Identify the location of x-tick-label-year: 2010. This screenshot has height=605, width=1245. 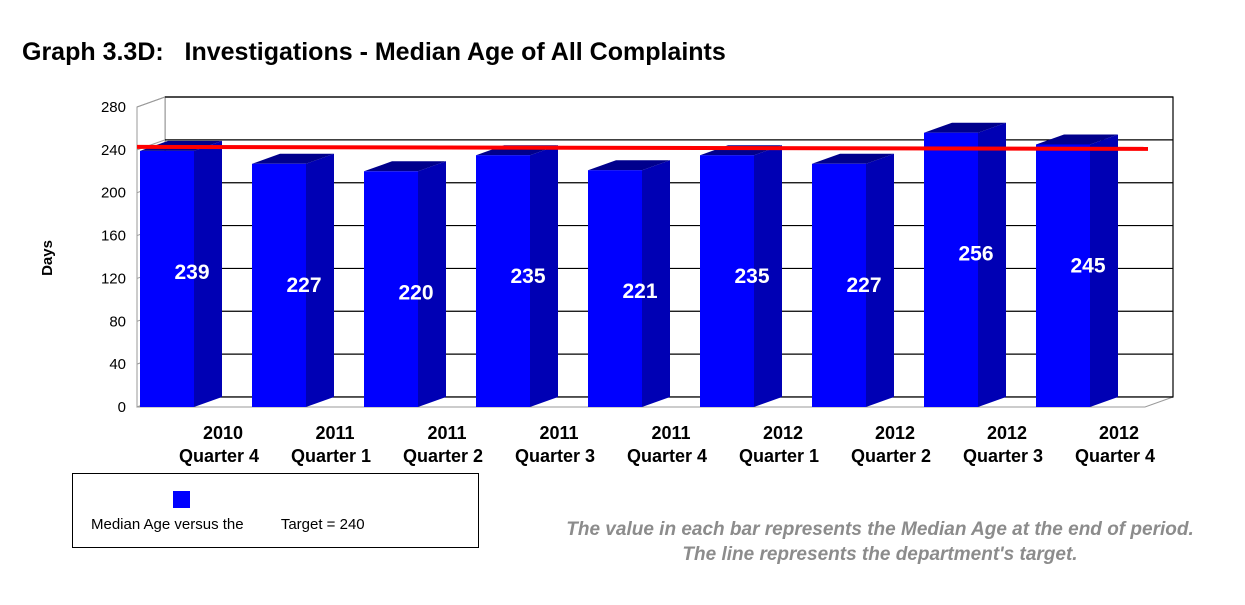
(223, 433).